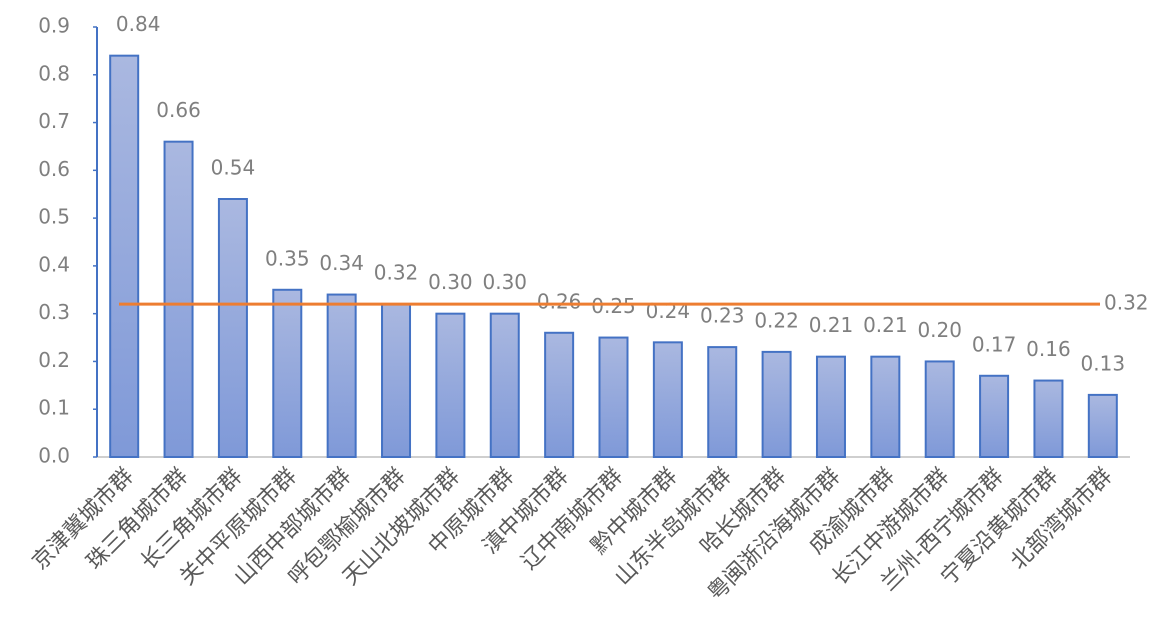 The image size is (1166, 642). Describe the element at coordinates (396, 273) in the screenshot. I see `value-label: 0.32` at that location.